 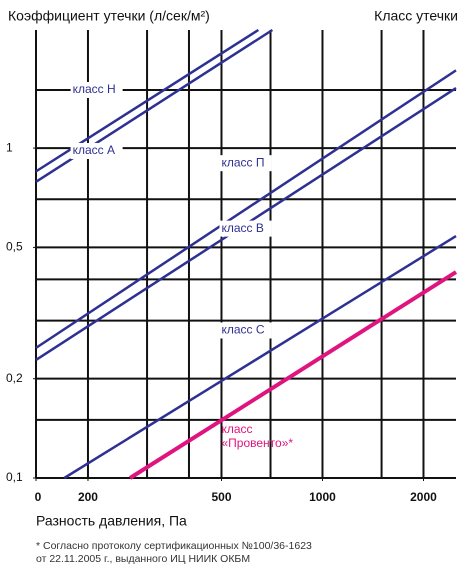 What do you see at coordinates (236, 429) in the screenshot?
I see `series-label: класс` at bounding box center [236, 429].